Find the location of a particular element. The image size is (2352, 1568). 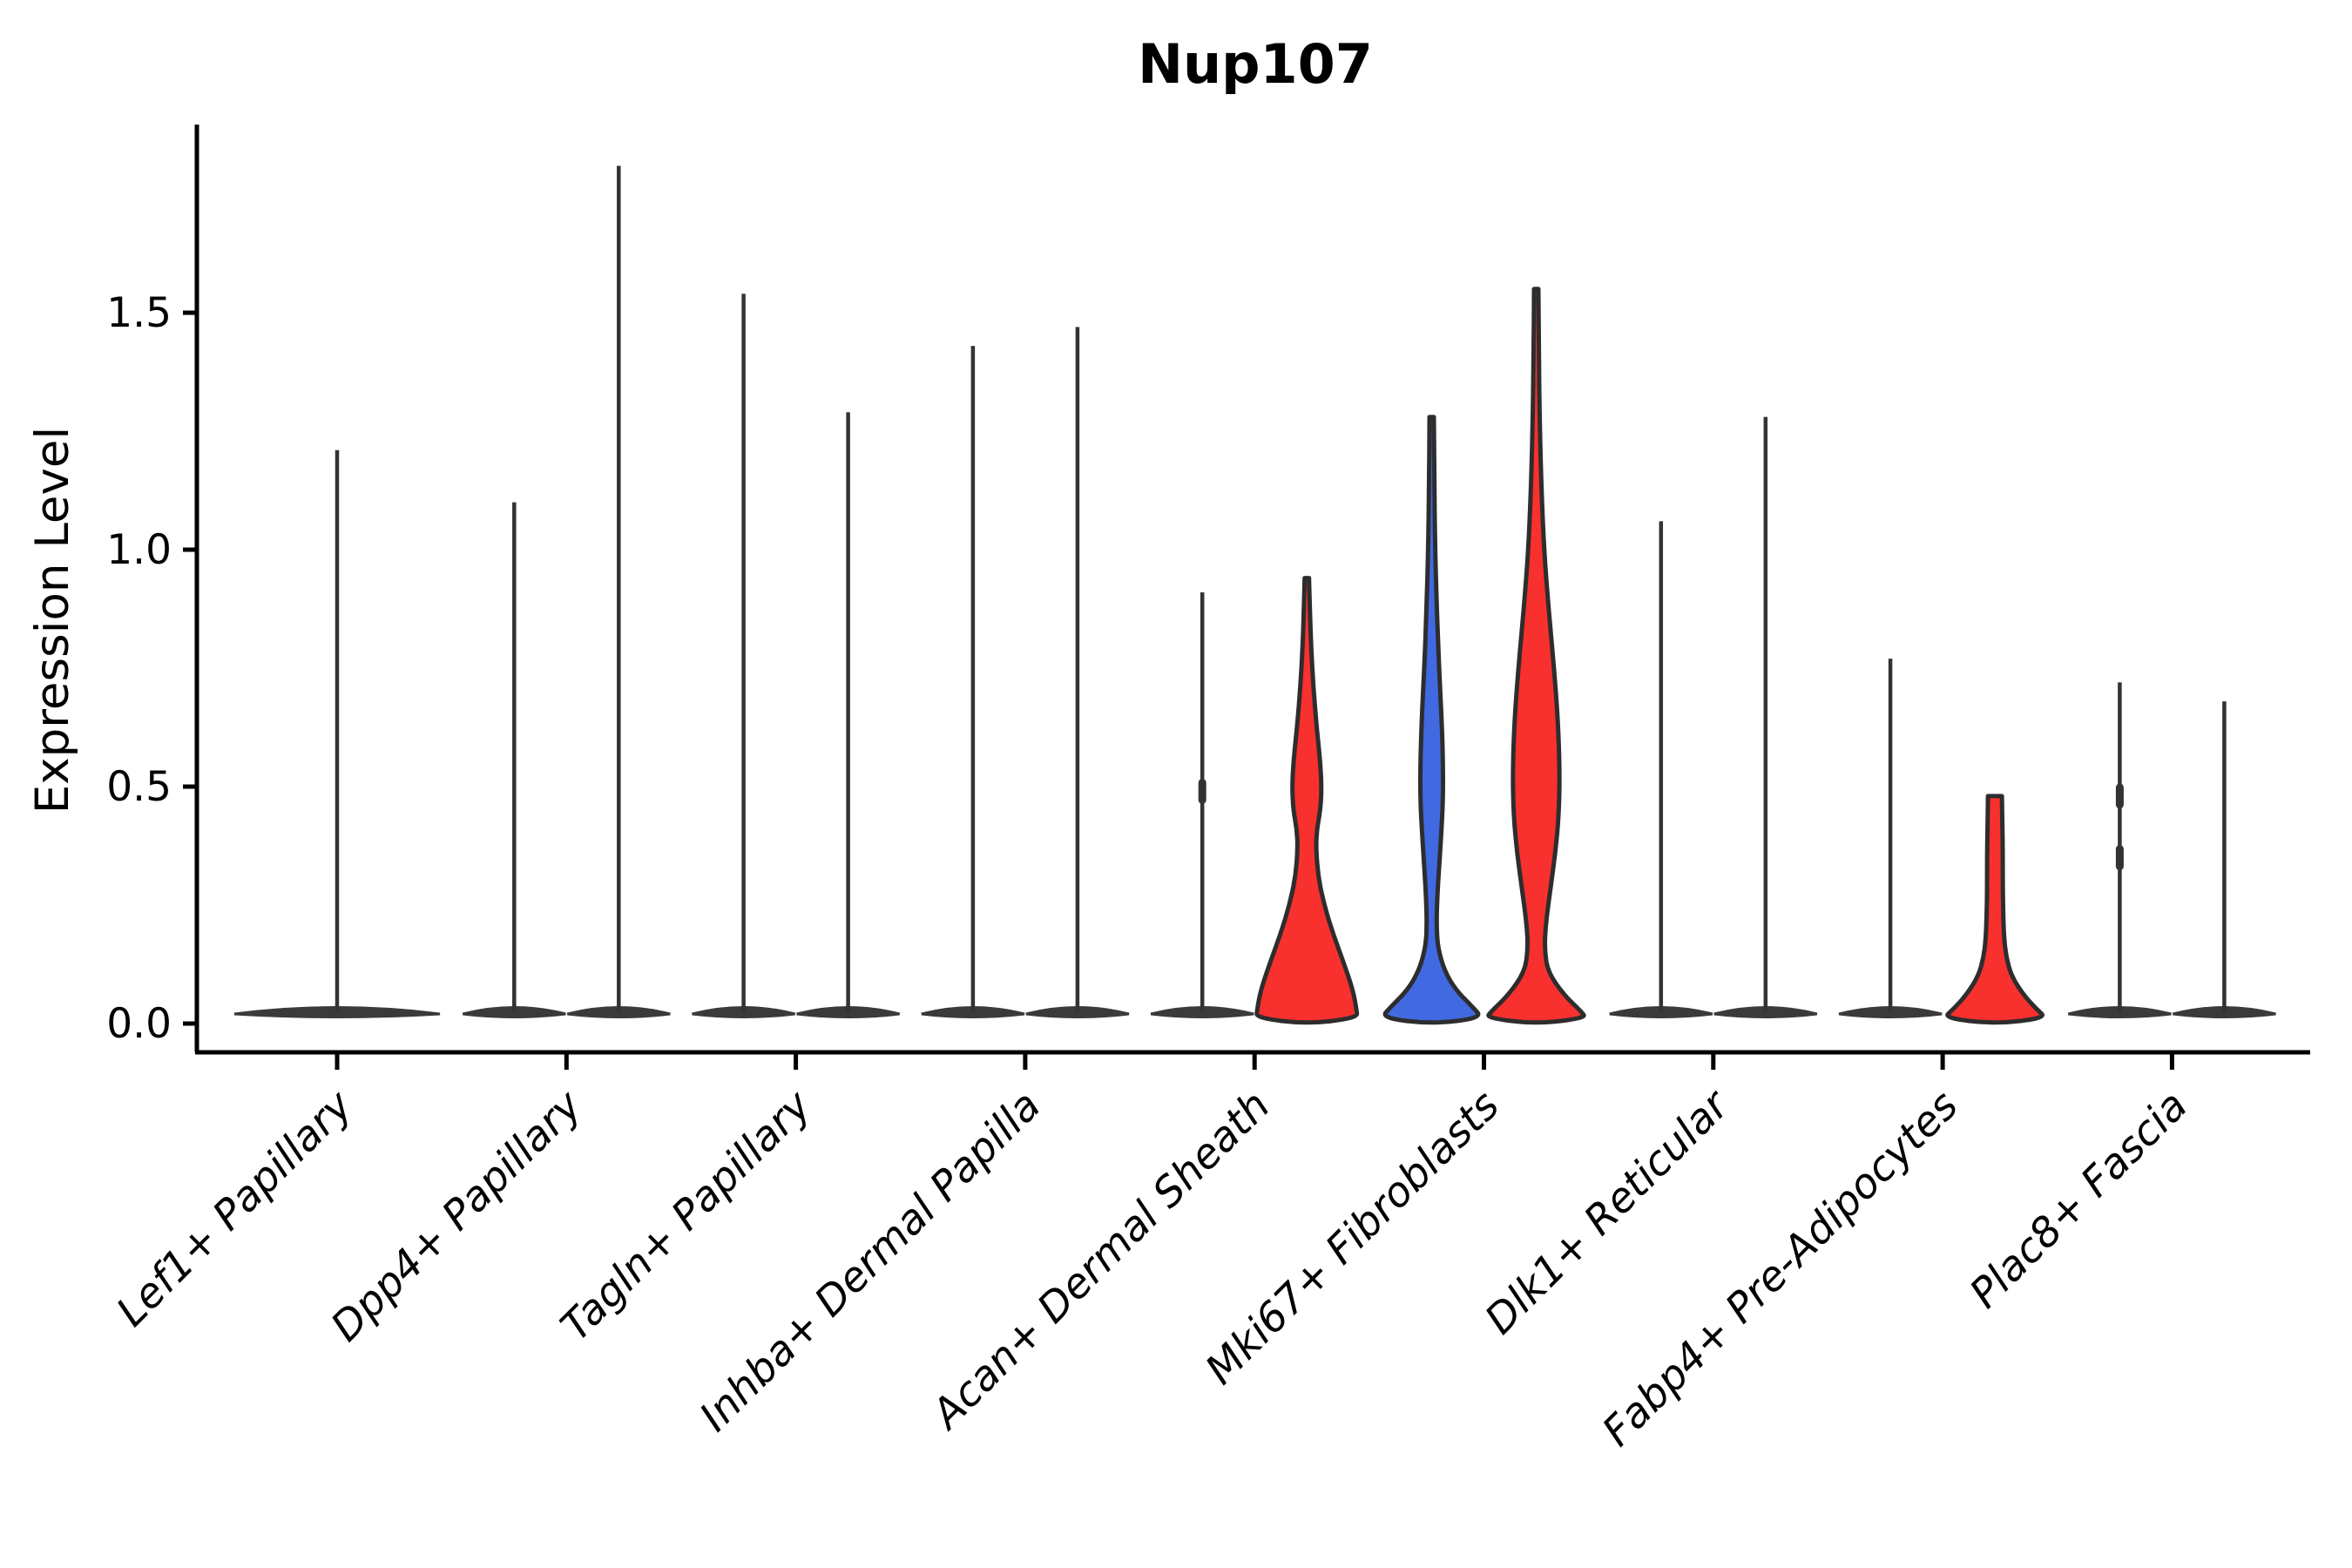

y-tick-label: 0.5 is located at coordinates (139, 787).